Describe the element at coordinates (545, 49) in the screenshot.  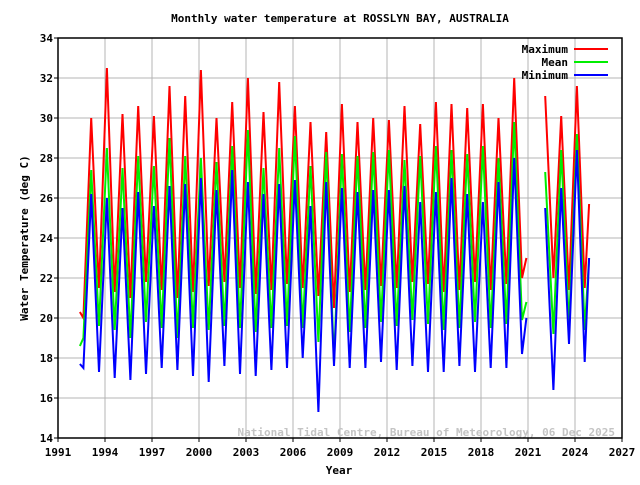
I see `legend-label-maximum: Maximum` at that location.